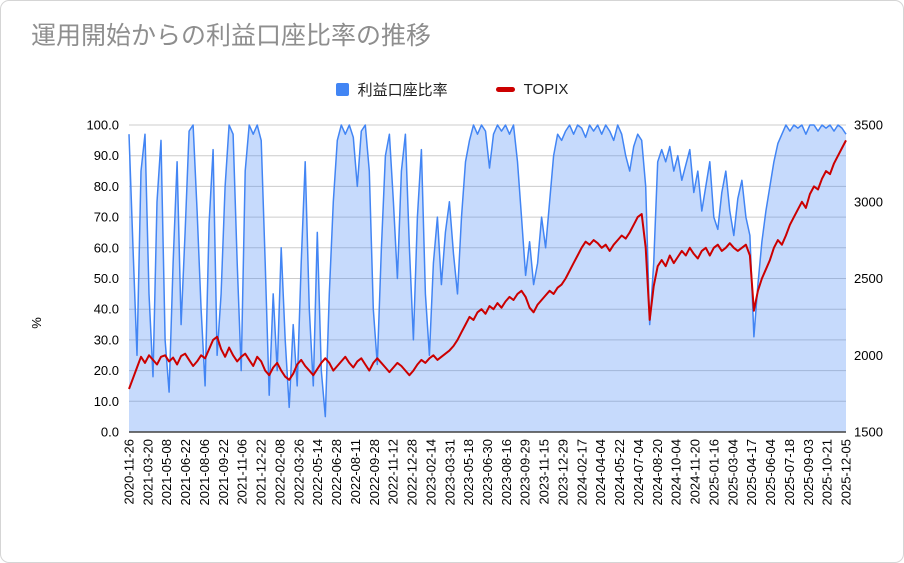 This screenshot has height=563, width=904. I want to click on x-axis-tick-label: 2024-07-04, so click(638, 472).